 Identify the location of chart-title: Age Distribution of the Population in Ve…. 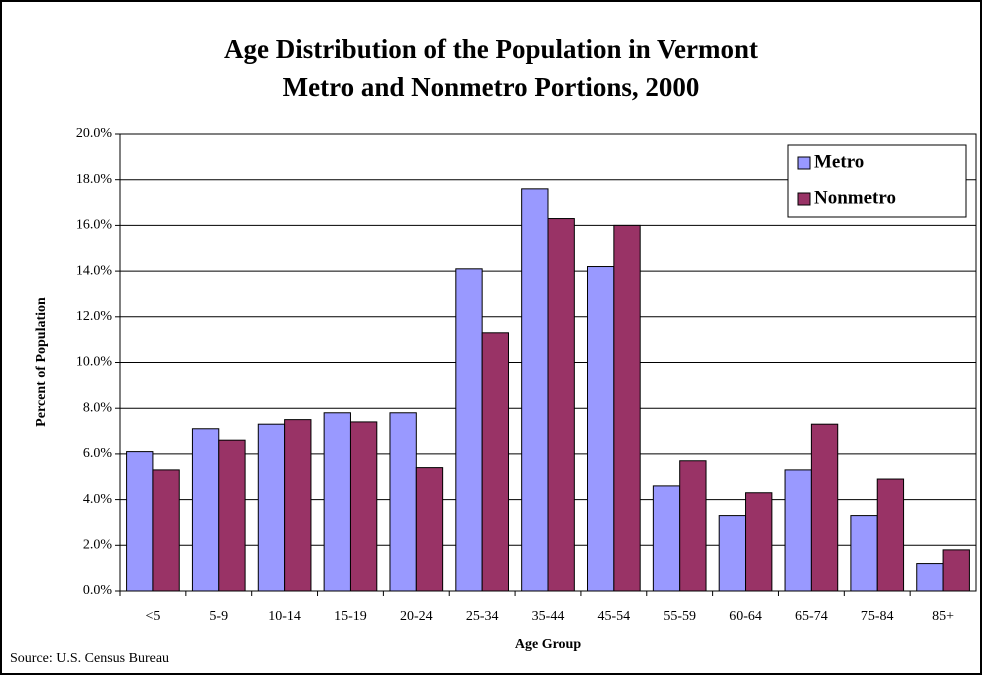
(491, 49).